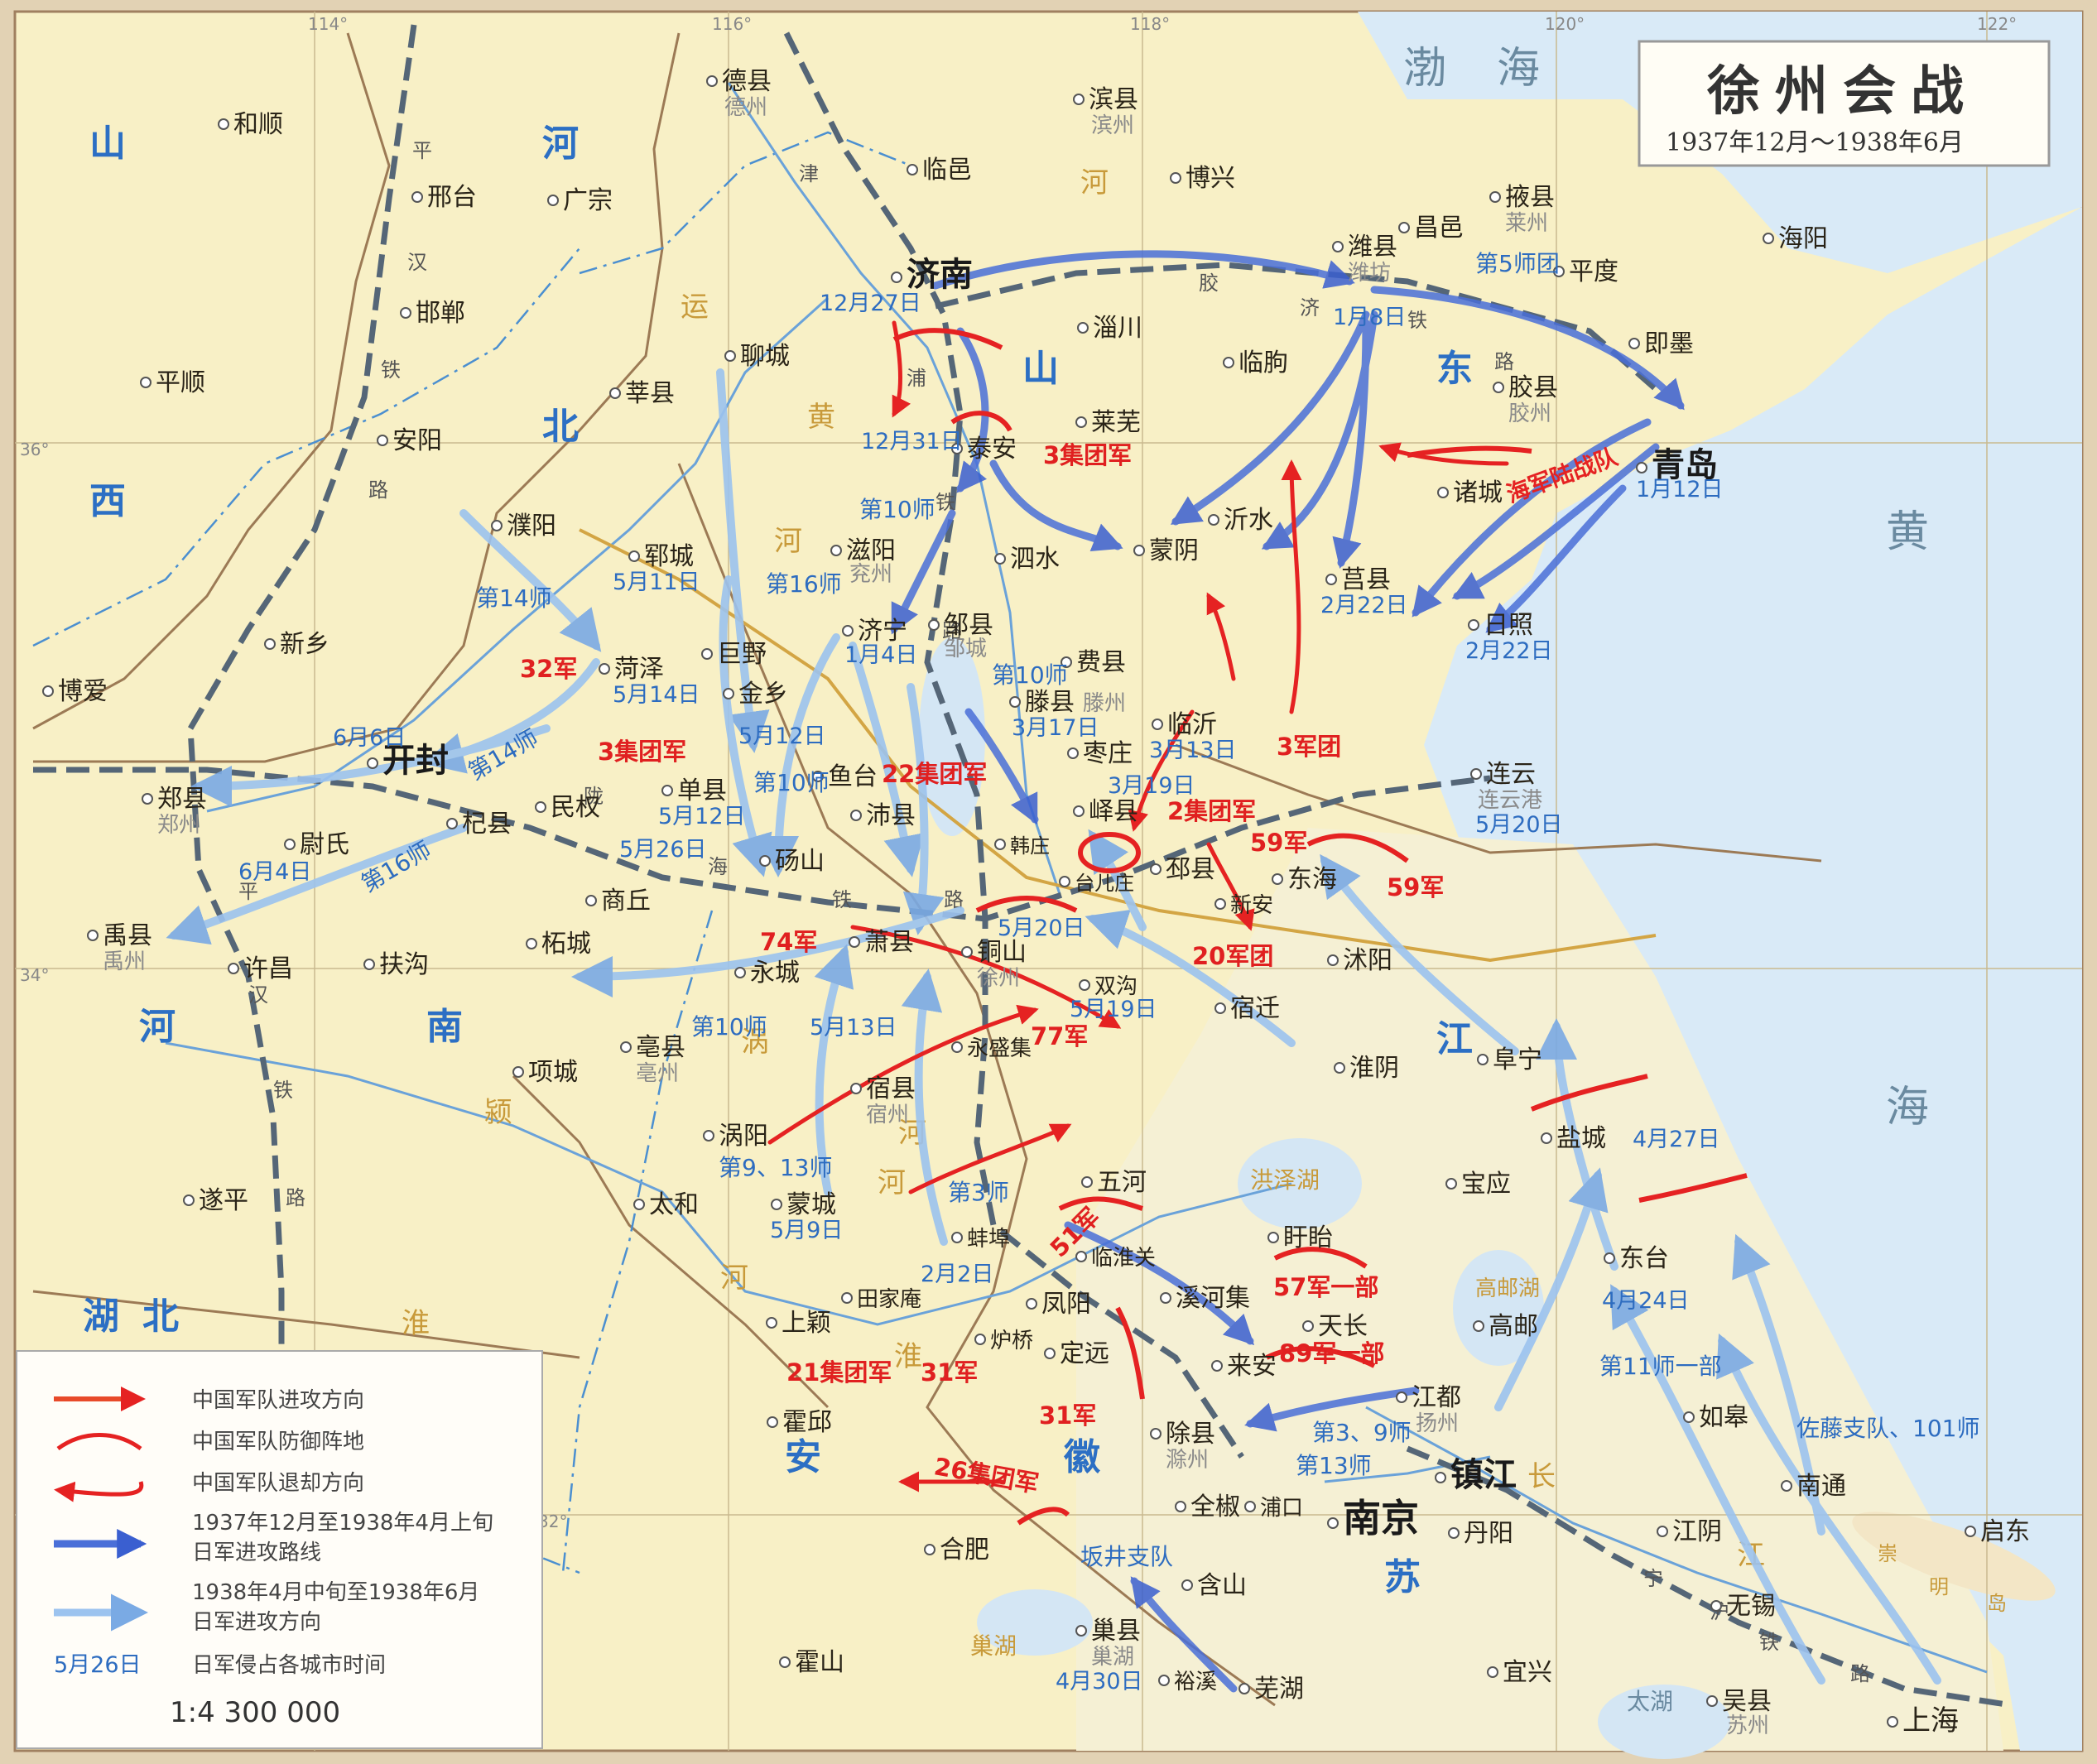 The width and height of the screenshot is (2097, 1764). What do you see at coordinates (1334, 1465) in the screenshot?
I see `jp-unit: 第13师` at bounding box center [1334, 1465].